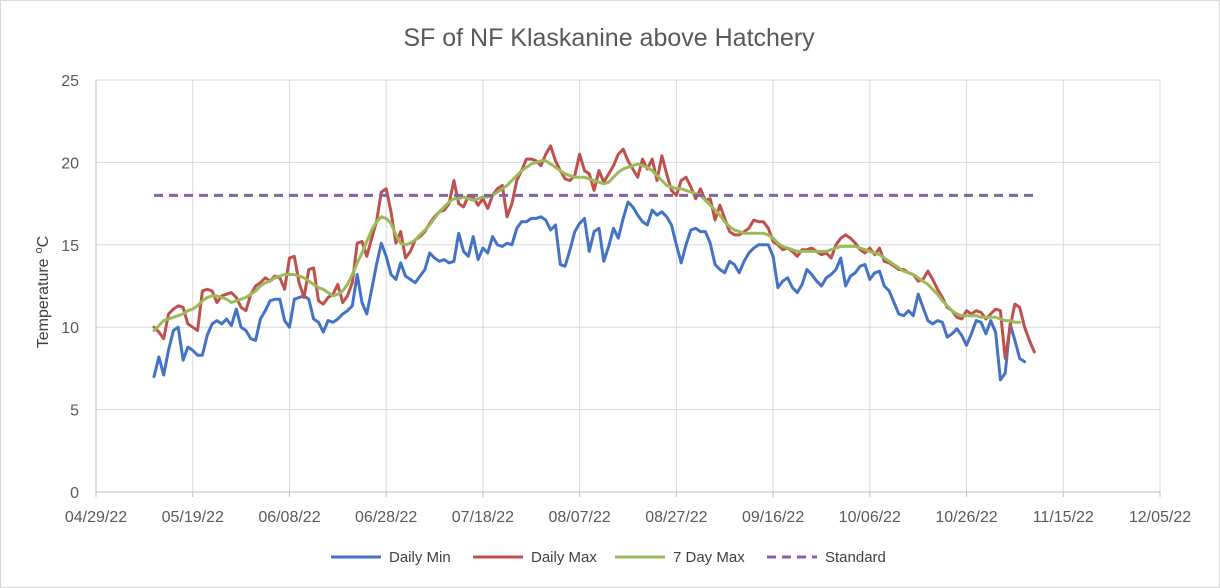 This screenshot has width=1220, height=588. What do you see at coordinates (70, 246) in the screenshot?
I see `y-tick-label: 15` at bounding box center [70, 246].